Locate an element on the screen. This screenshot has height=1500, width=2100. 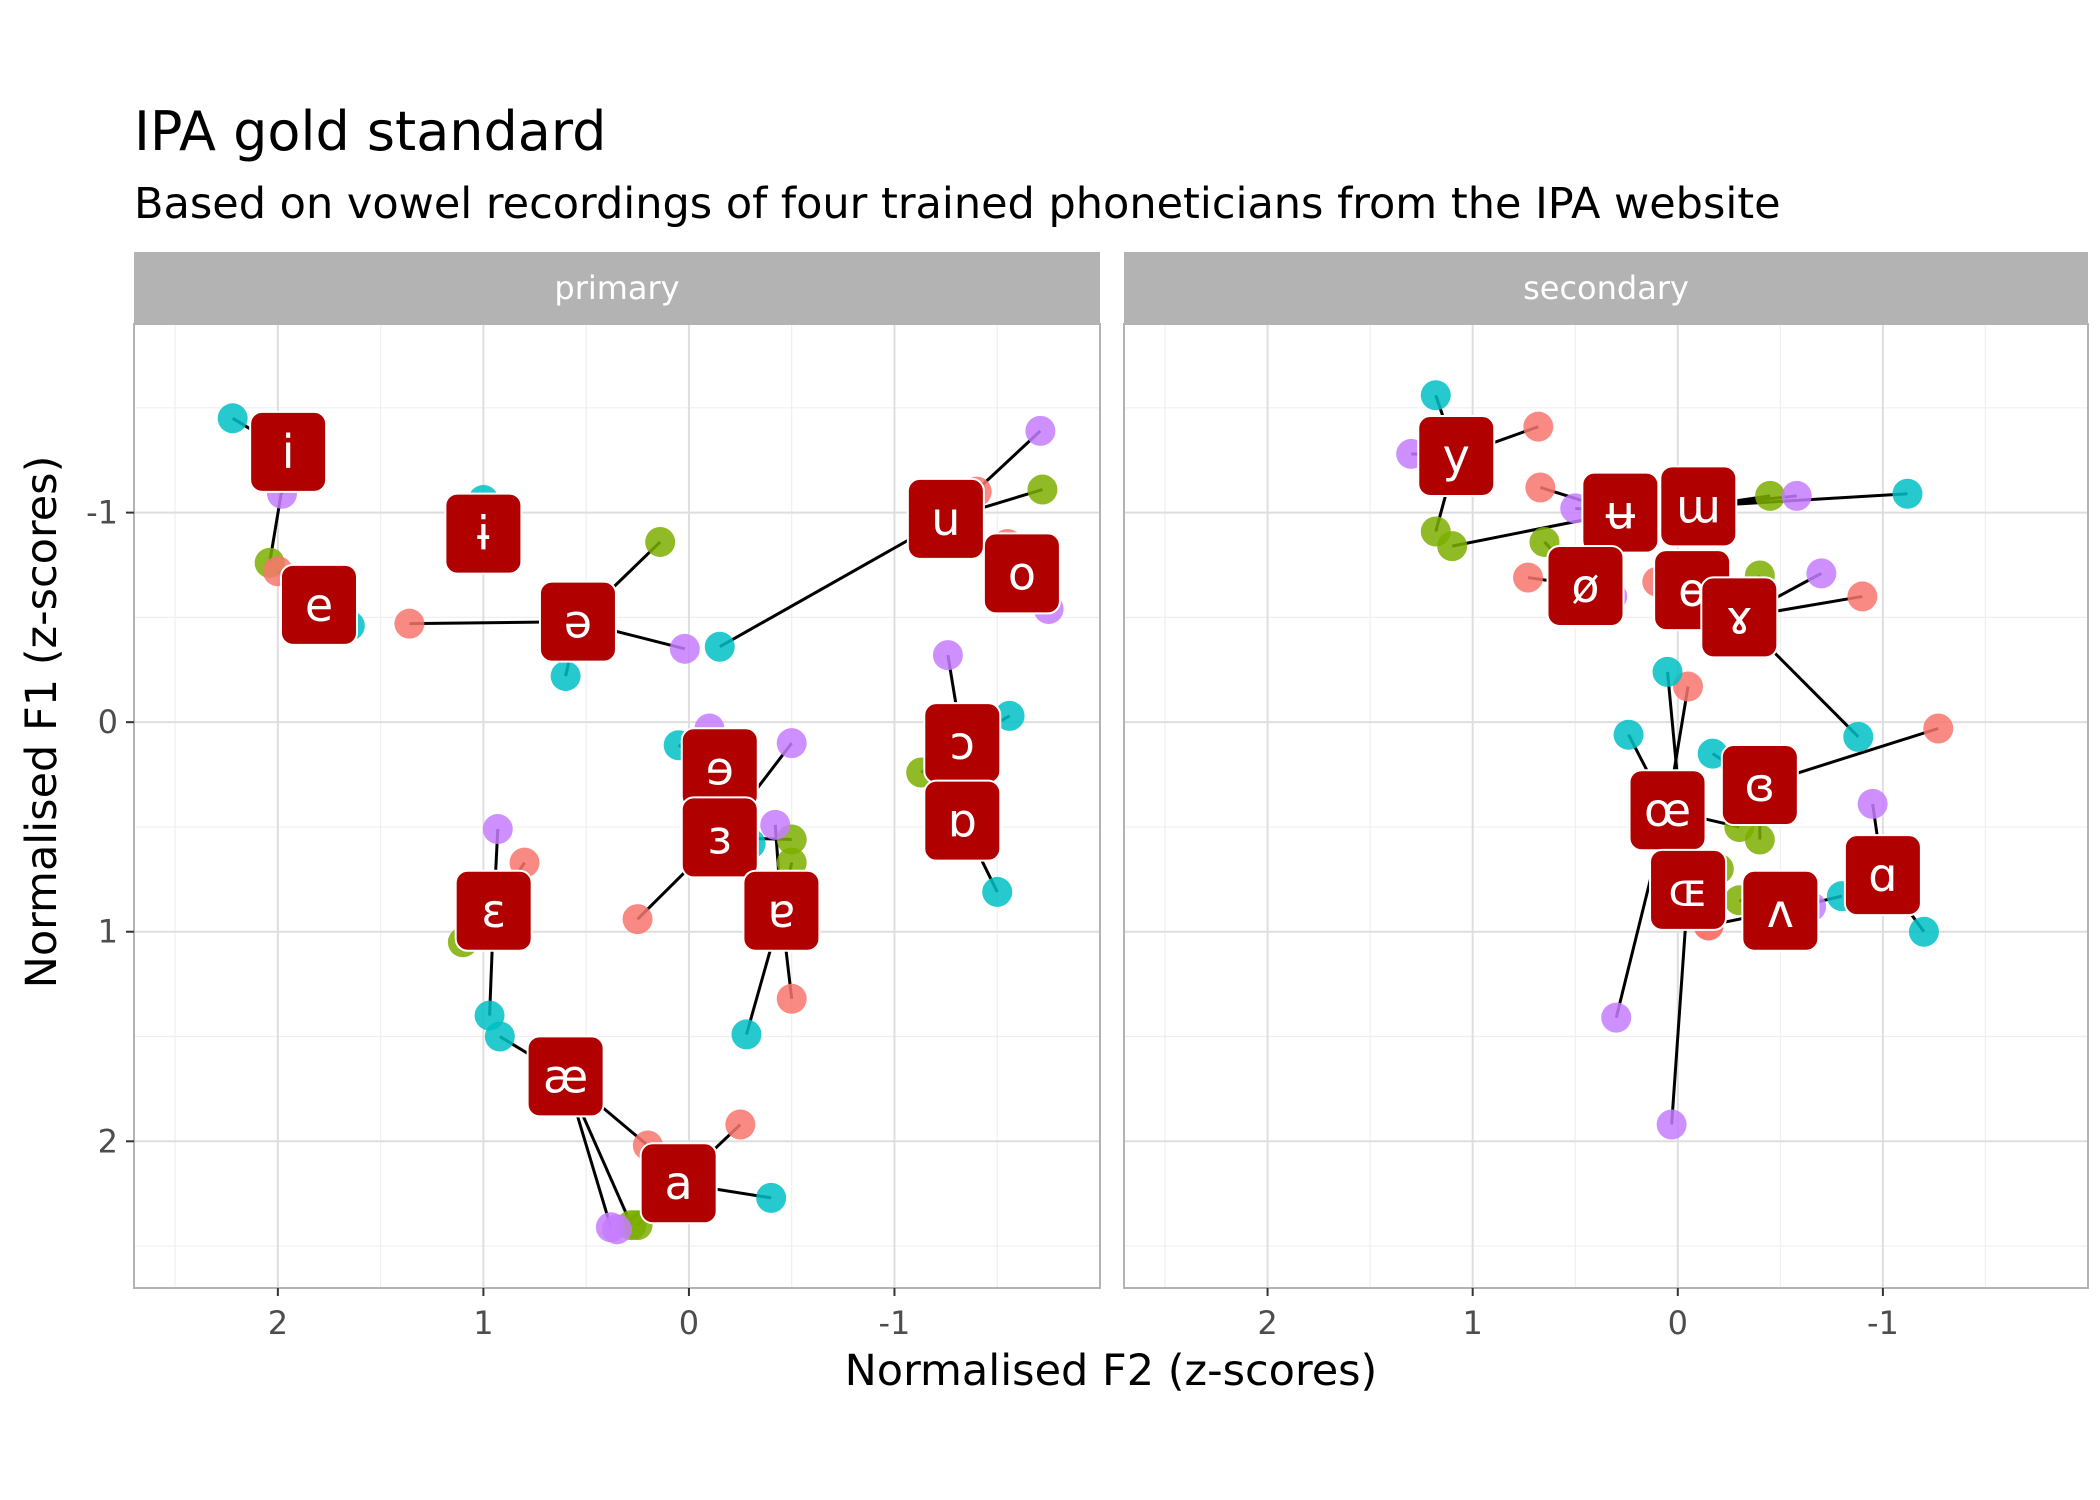
vowel-label-text: y is located at coordinates (1456, 456).